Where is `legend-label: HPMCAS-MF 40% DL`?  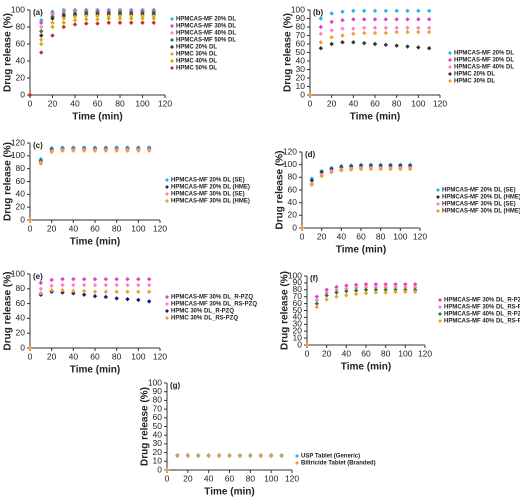
legend-label: HPMCAS-MF 40% DL is located at coordinates (206, 34).